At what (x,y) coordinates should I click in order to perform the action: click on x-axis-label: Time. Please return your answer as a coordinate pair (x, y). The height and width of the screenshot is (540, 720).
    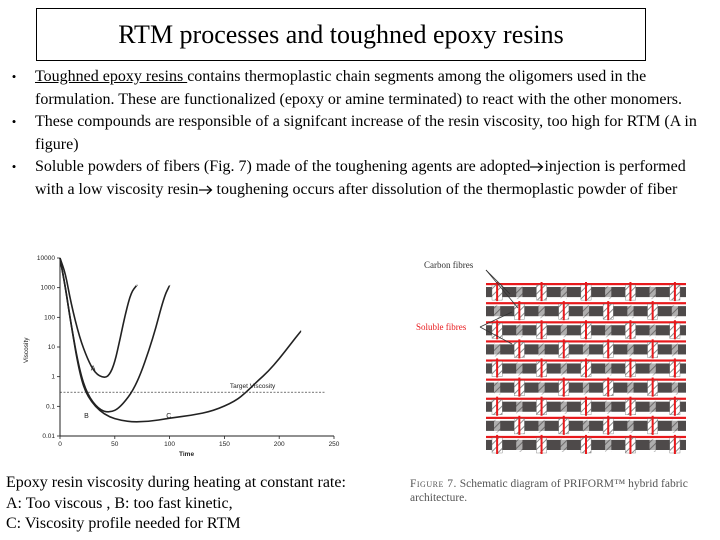
    Looking at the image, I should click on (186, 454).